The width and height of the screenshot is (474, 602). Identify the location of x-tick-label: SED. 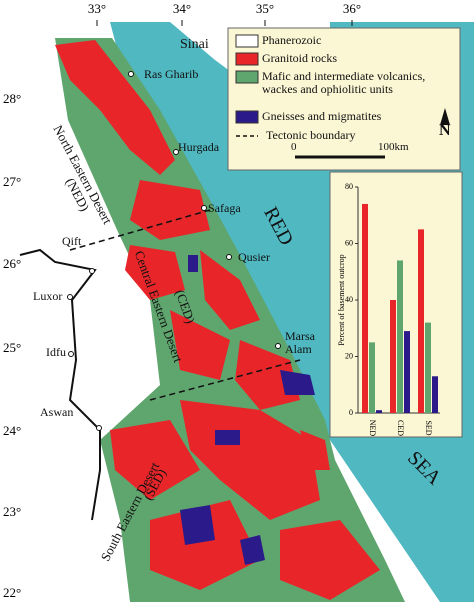
(428, 427).